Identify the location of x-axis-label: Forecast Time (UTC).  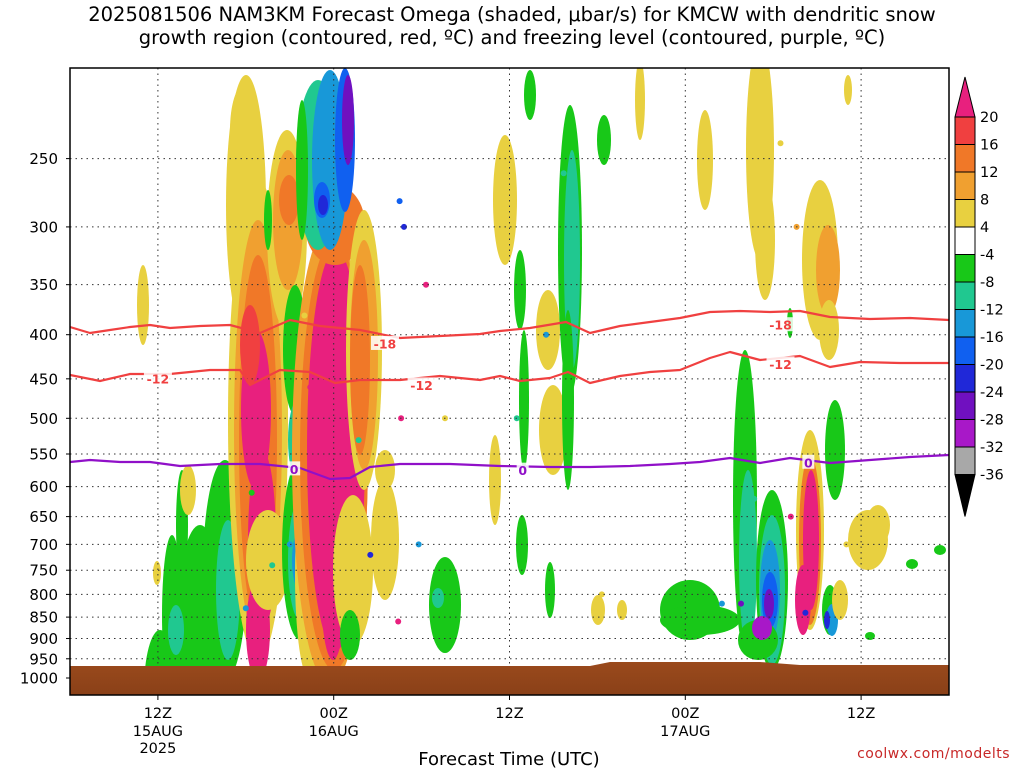
(508, 758).